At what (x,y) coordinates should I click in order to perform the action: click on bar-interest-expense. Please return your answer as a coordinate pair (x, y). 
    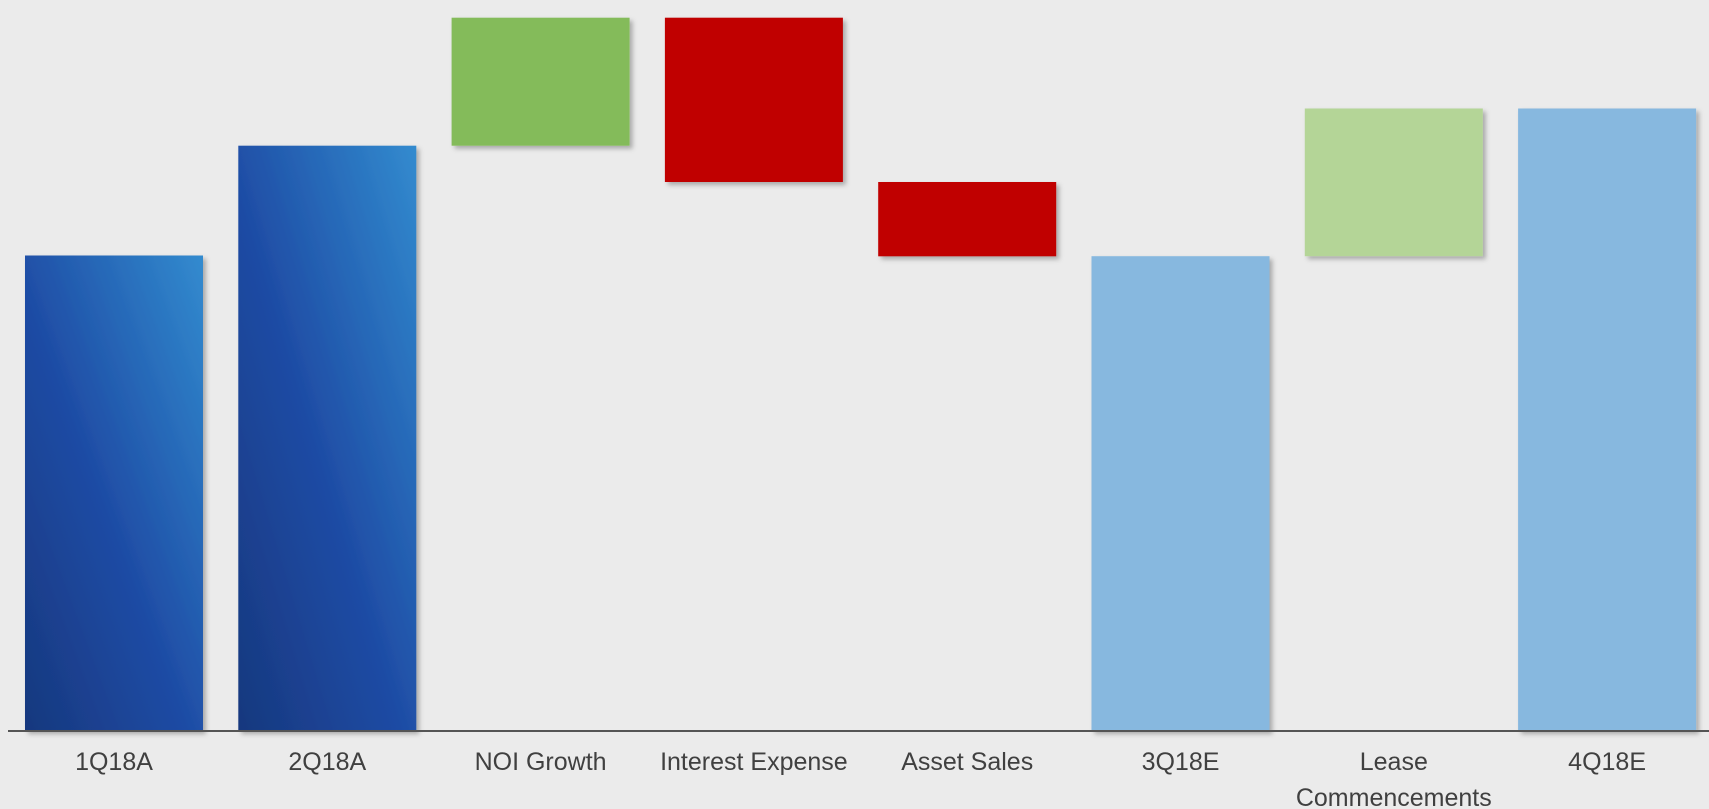
    Looking at the image, I should click on (753, 100).